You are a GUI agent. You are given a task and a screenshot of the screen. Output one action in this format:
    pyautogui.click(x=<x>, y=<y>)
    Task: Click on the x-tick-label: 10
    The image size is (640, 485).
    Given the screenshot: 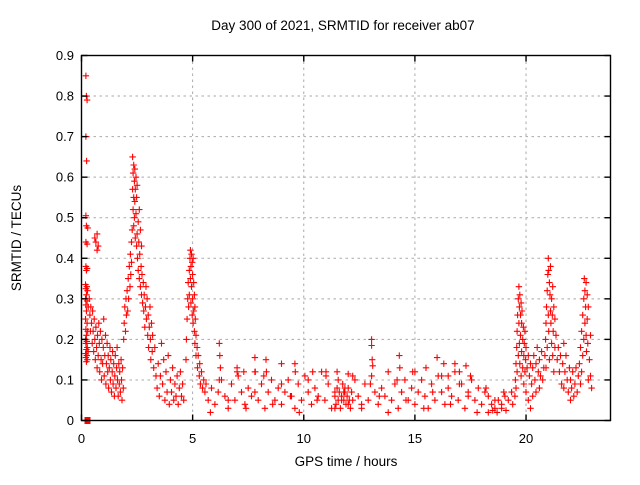 What is the action you would take?
    pyautogui.click(x=304, y=438)
    